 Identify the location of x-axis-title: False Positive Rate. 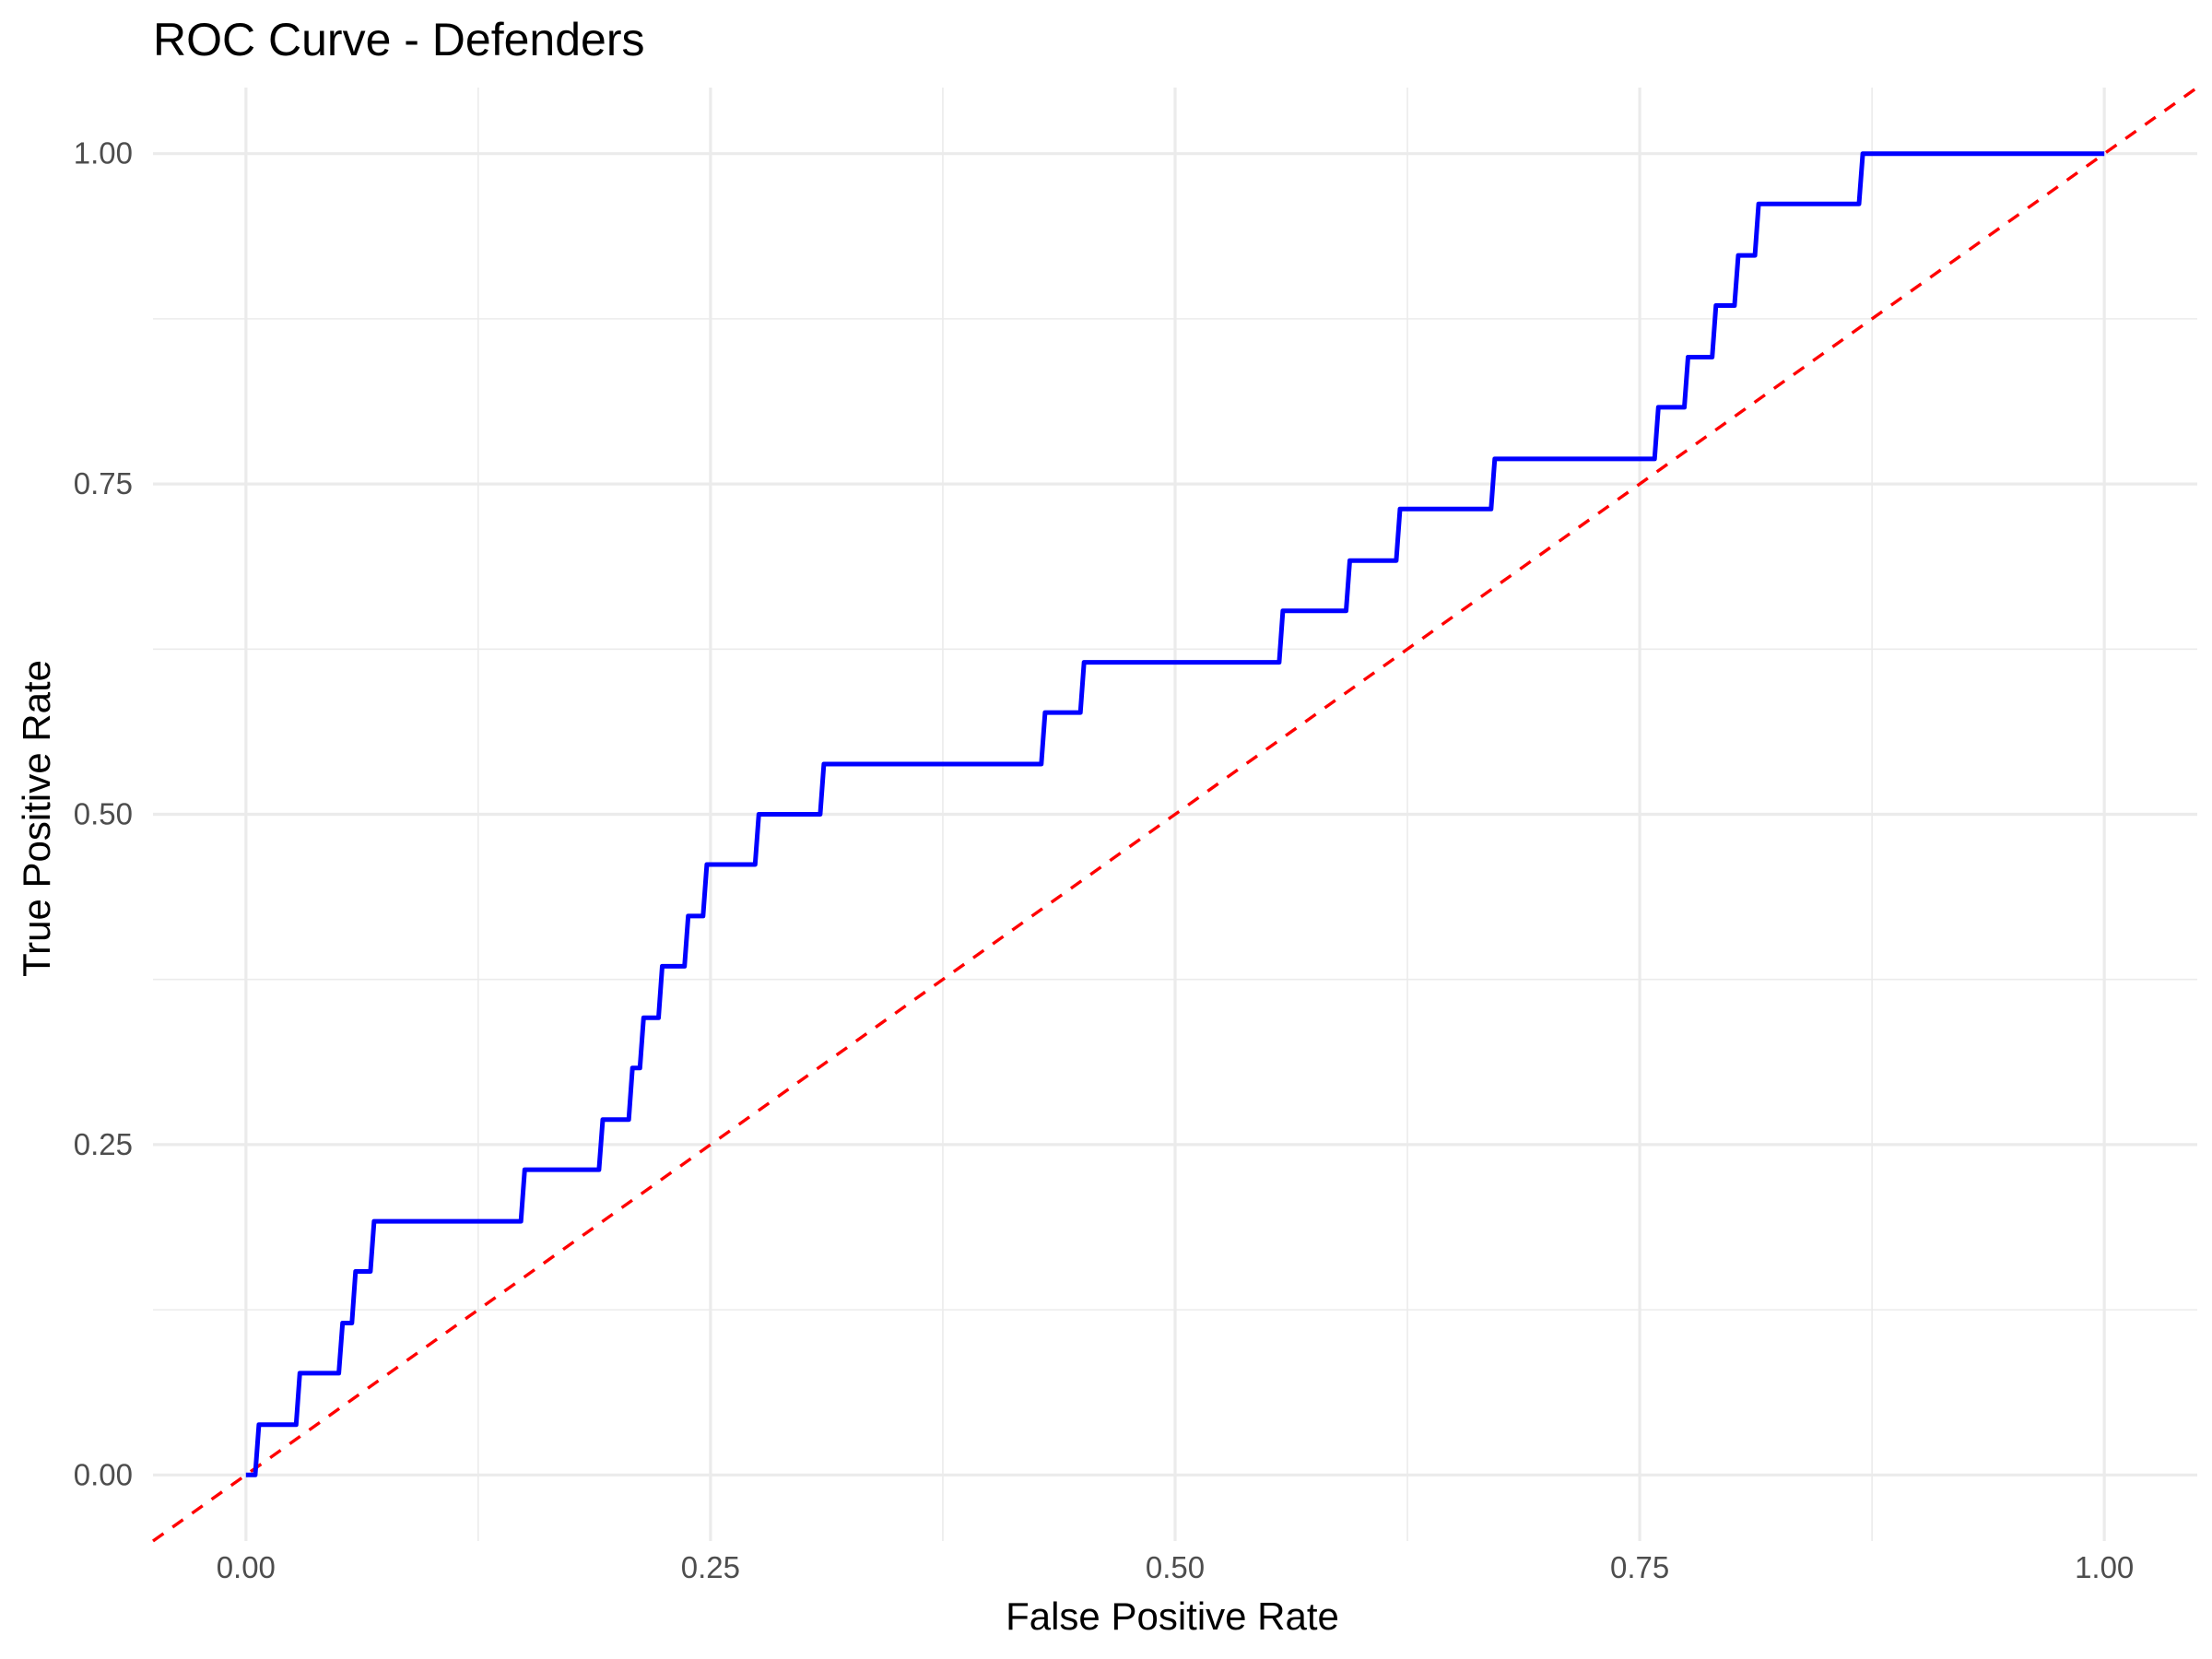
(1172, 1616).